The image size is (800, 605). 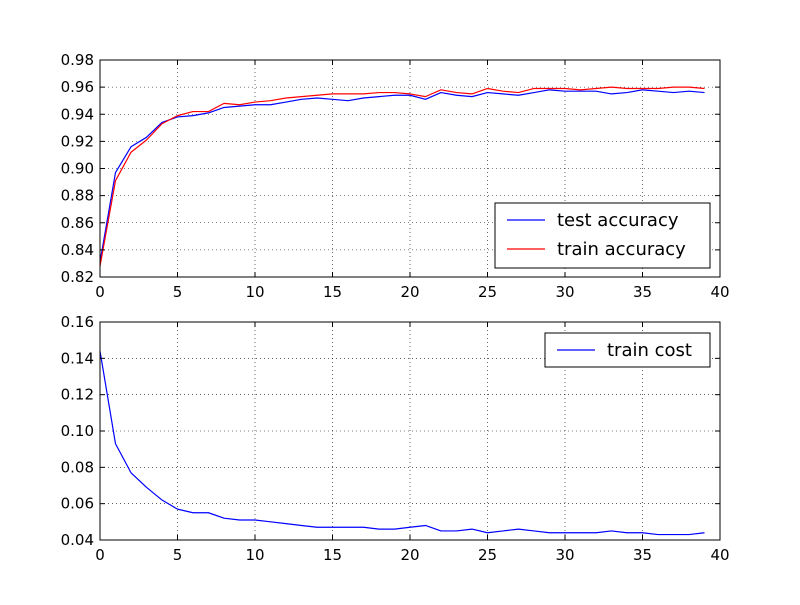 What do you see at coordinates (77, 322) in the screenshot?
I see `y-tick-label: 0.16` at bounding box center [77, 322].